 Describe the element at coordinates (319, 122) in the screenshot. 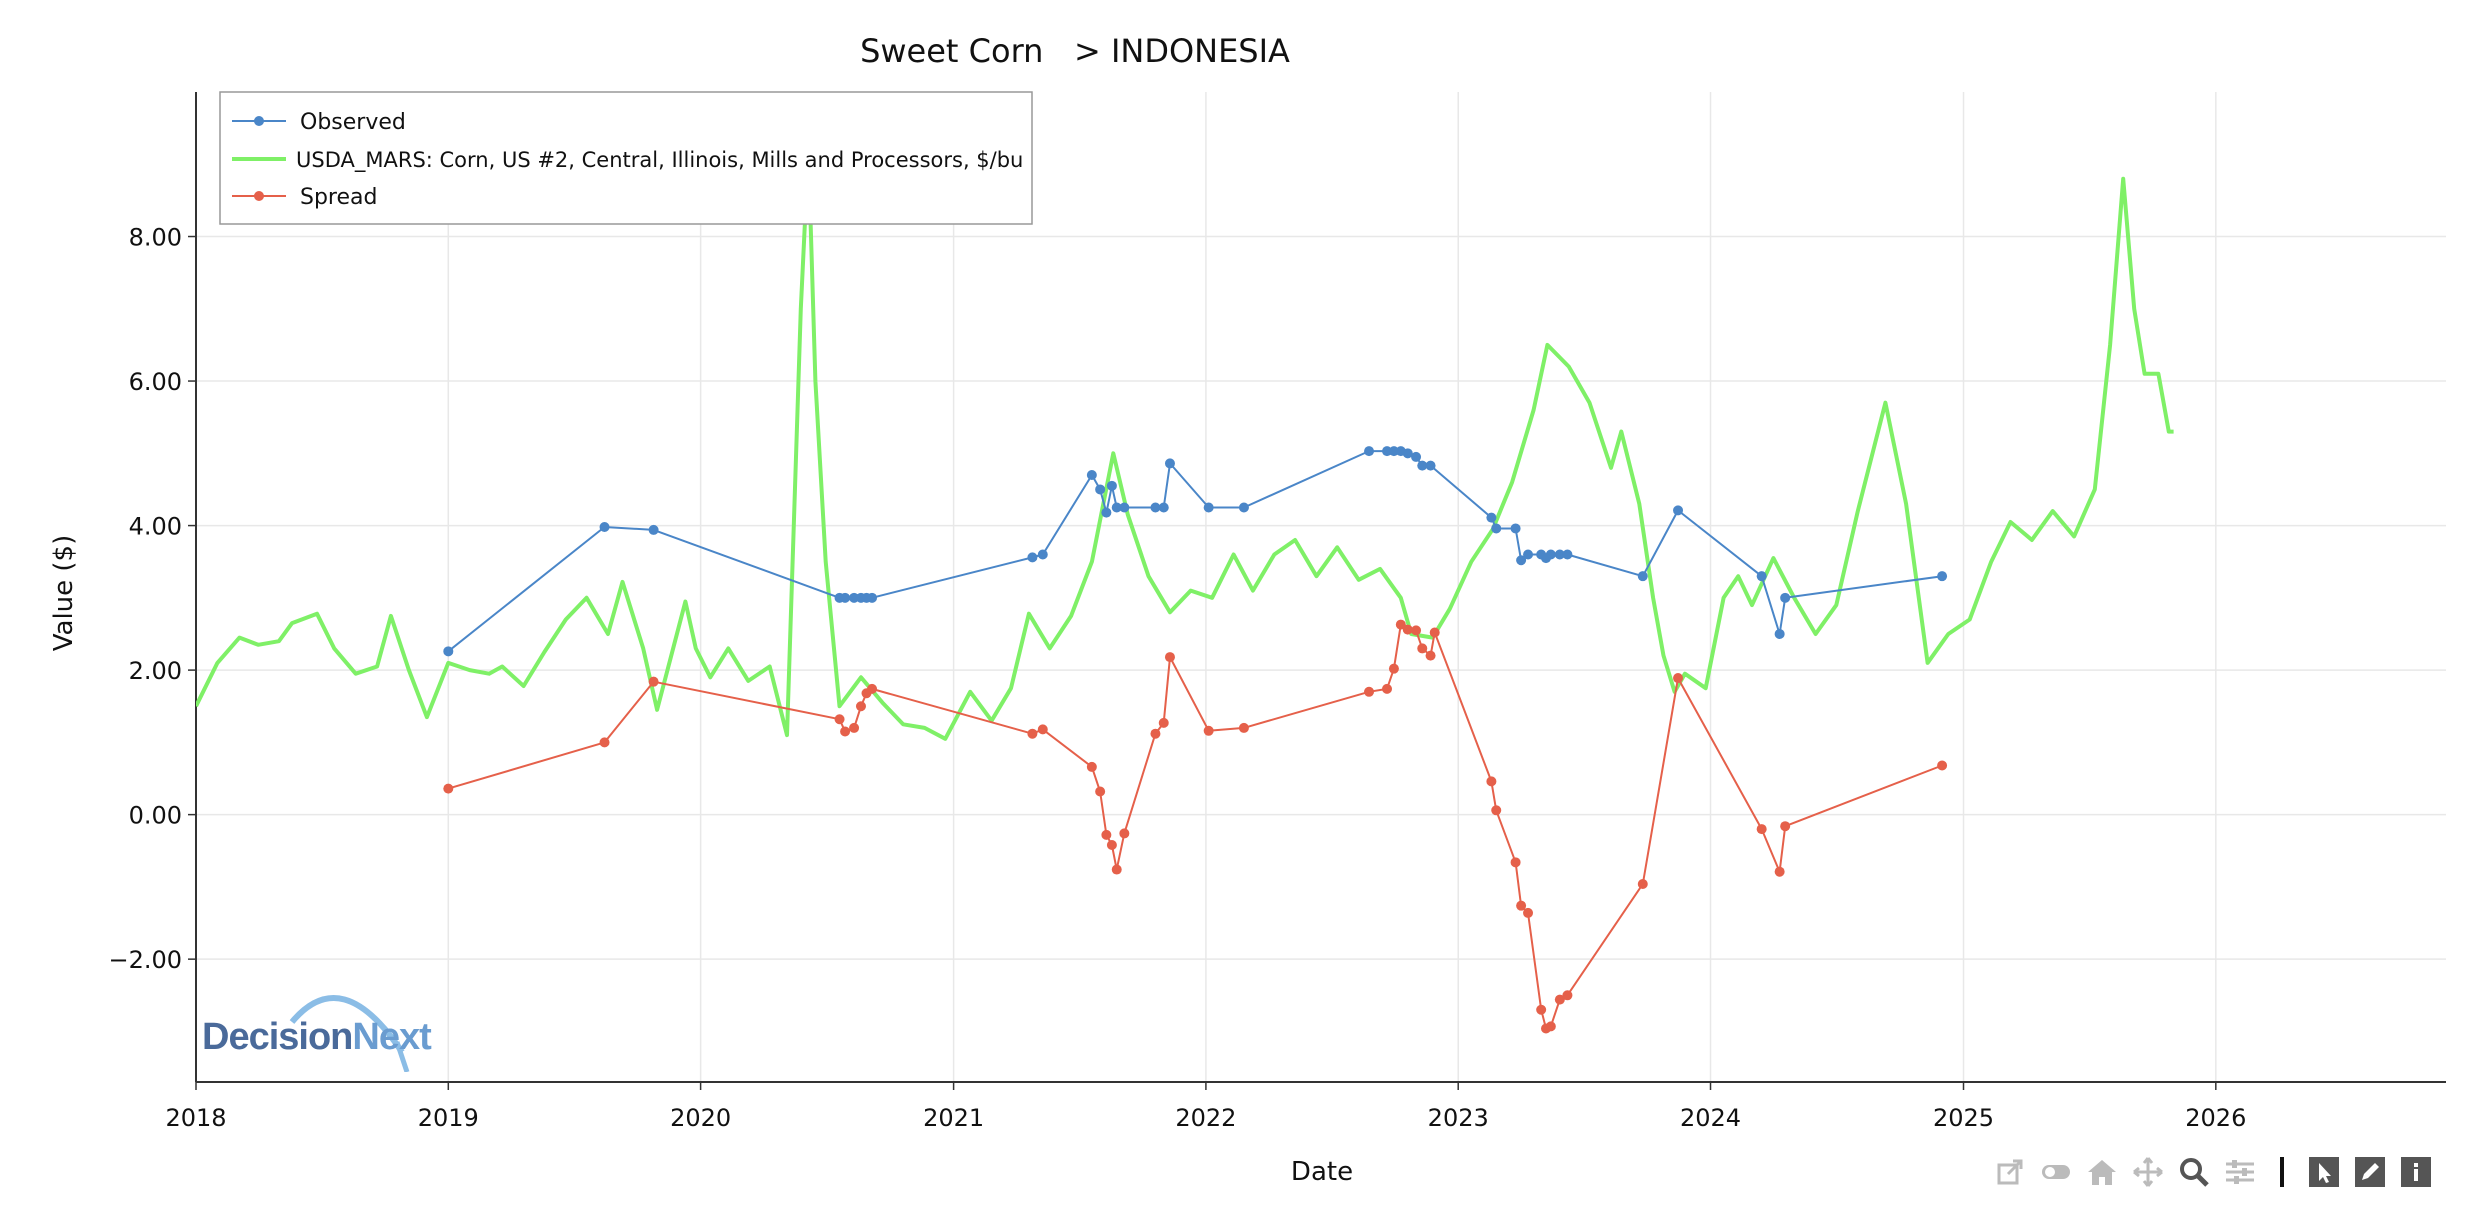

I see `legend-item: Observed` at that location.